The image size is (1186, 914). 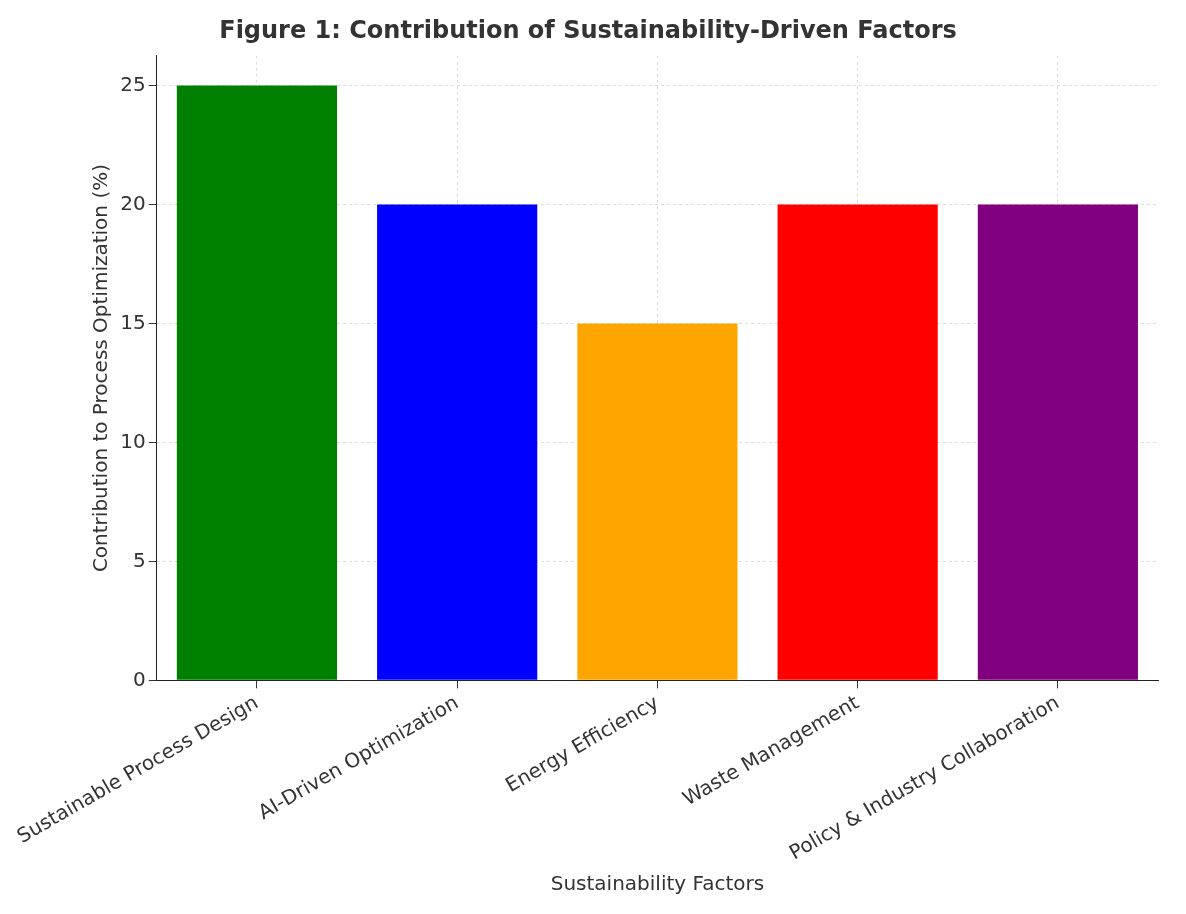 What do you see at coordinates (588, 29) in the screenshot?
I see `chart-title: Figure 1: Contribution of Sustainability-Driven Factors` at bounding box center [588, 29].